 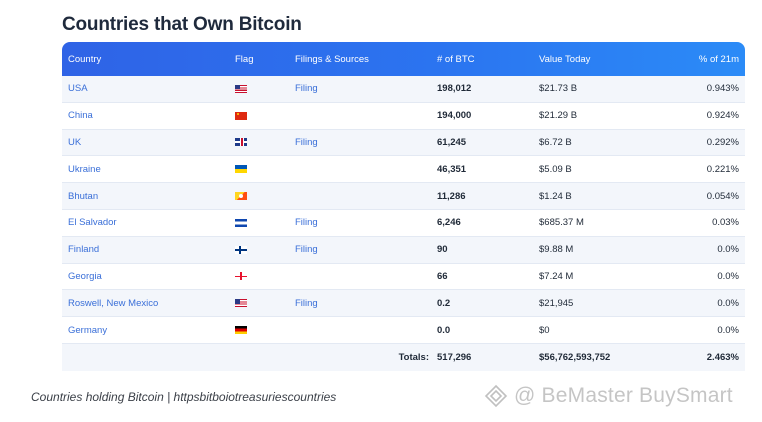 What do you see at coordinates (241, 222) in the screenshot?
I see `el-salvador-flag-icon` at bounding box center [241, 222].